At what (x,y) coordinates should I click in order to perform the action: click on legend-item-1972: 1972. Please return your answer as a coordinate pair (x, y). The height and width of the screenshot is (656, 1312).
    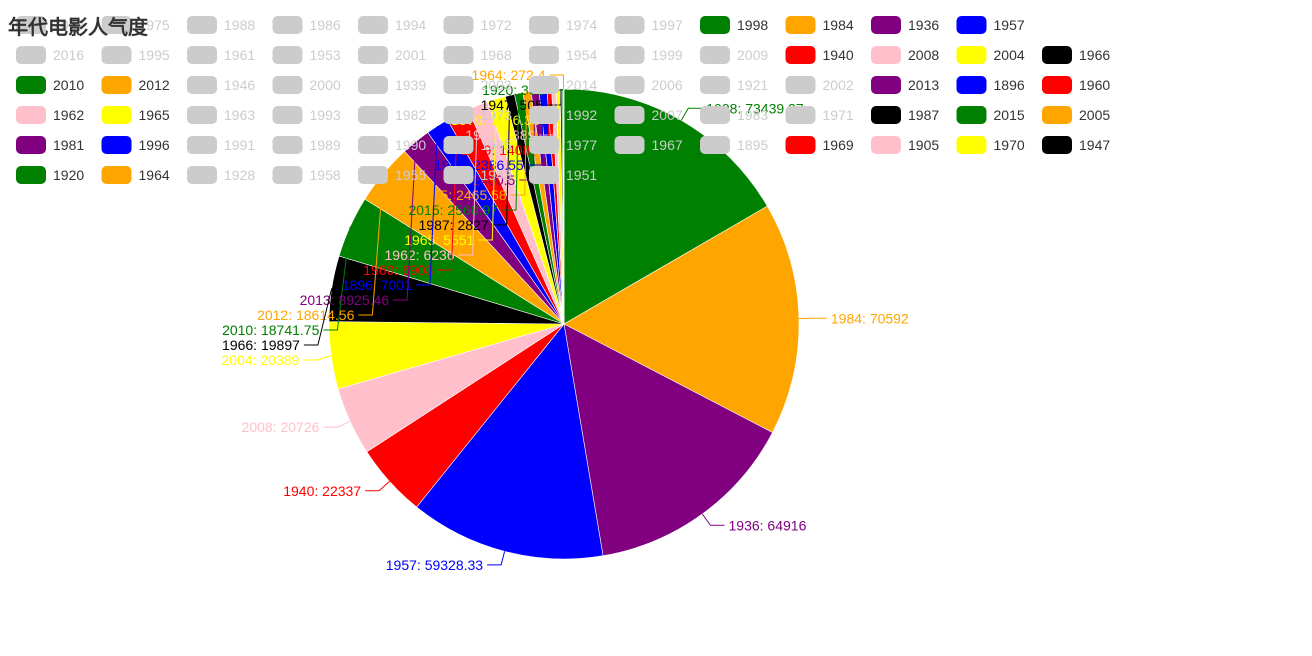
    Looking at the image, I should click on (477, 25).